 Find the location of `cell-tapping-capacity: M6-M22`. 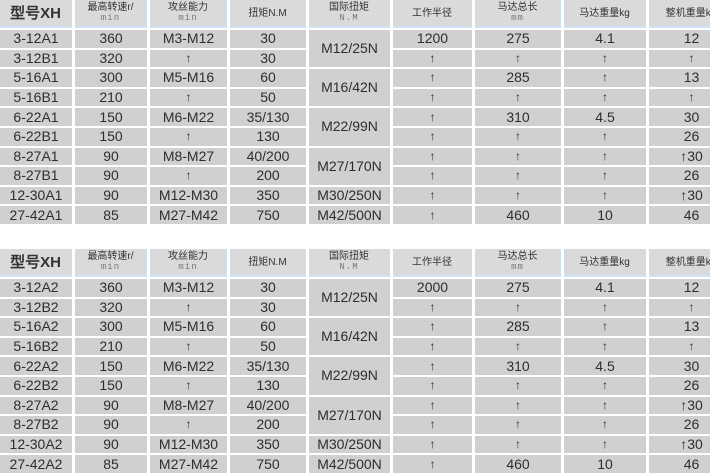

cell-tapping-capacity: M6-M22 is located at coordinates (188, 117).